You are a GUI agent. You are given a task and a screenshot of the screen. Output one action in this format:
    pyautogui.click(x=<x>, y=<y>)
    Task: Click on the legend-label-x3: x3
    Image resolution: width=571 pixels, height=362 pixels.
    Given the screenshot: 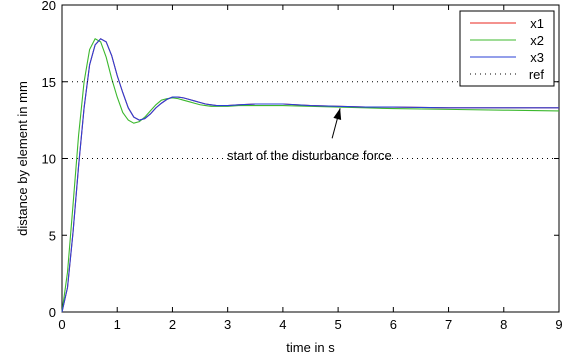 What is the action you would take?
    pyautogui.click(x=537, y=57)
    